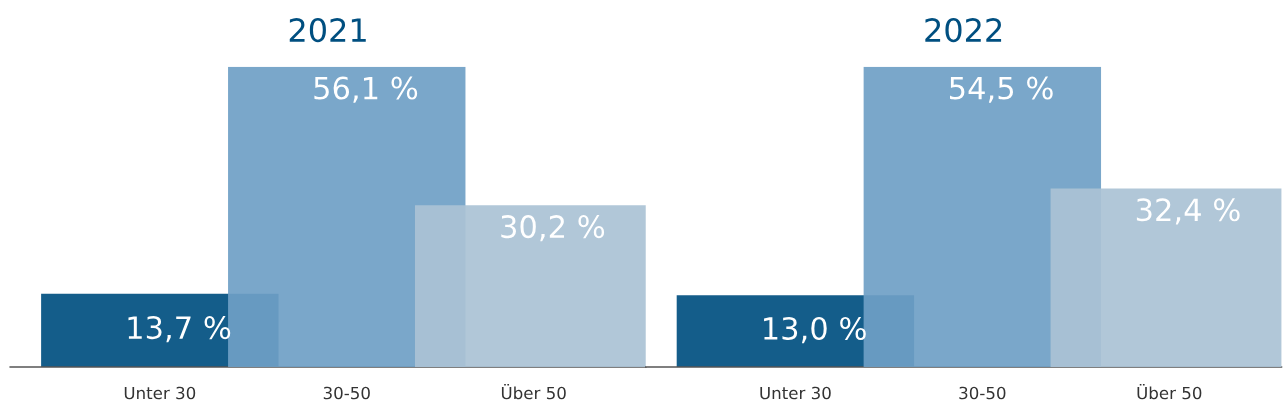 The height and width of the screenshot is (417, 1284). I want to click on data-label: 54,5 %, so click(1001, 89).